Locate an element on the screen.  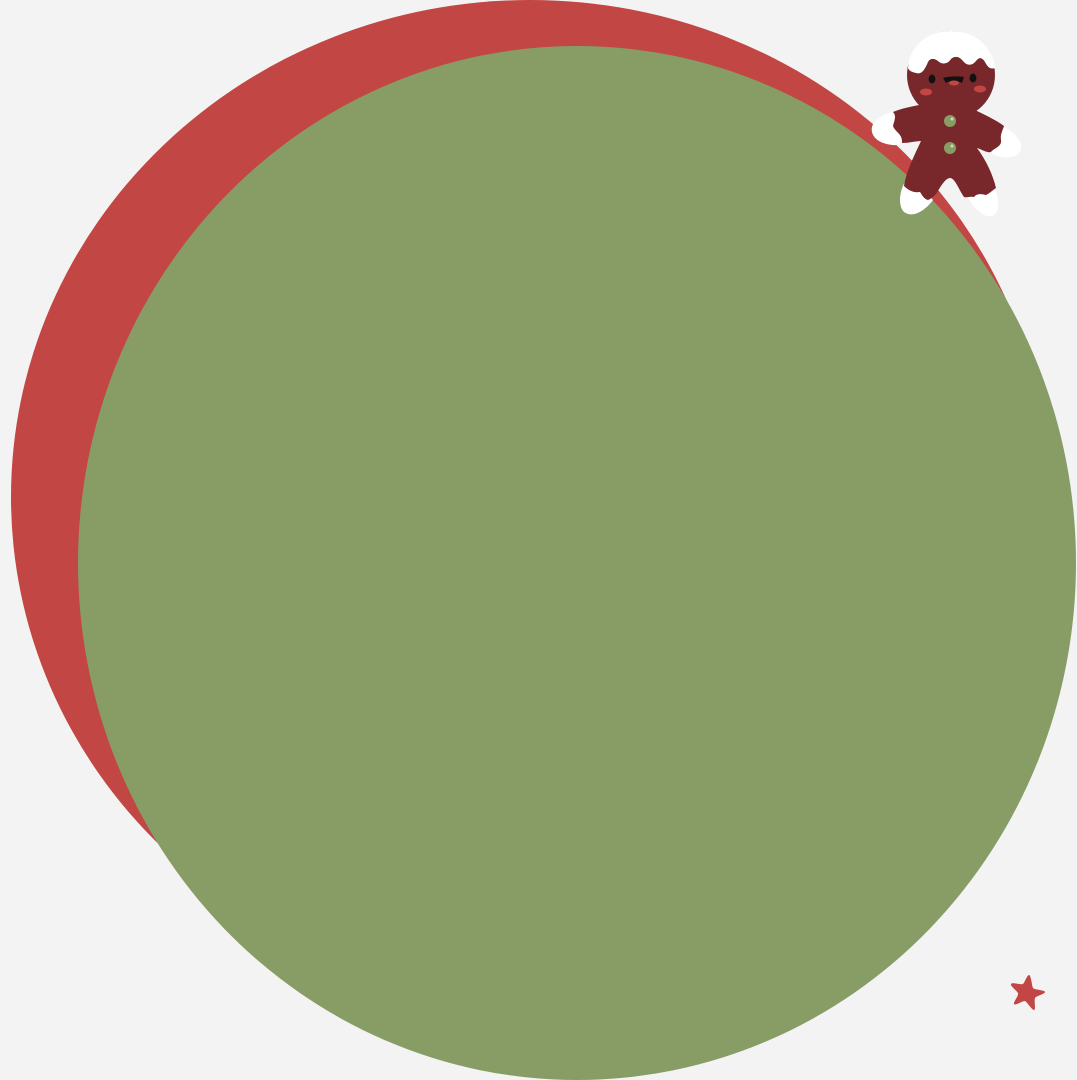
gingerbread-button-bottom is located at coordinates (950, 148).